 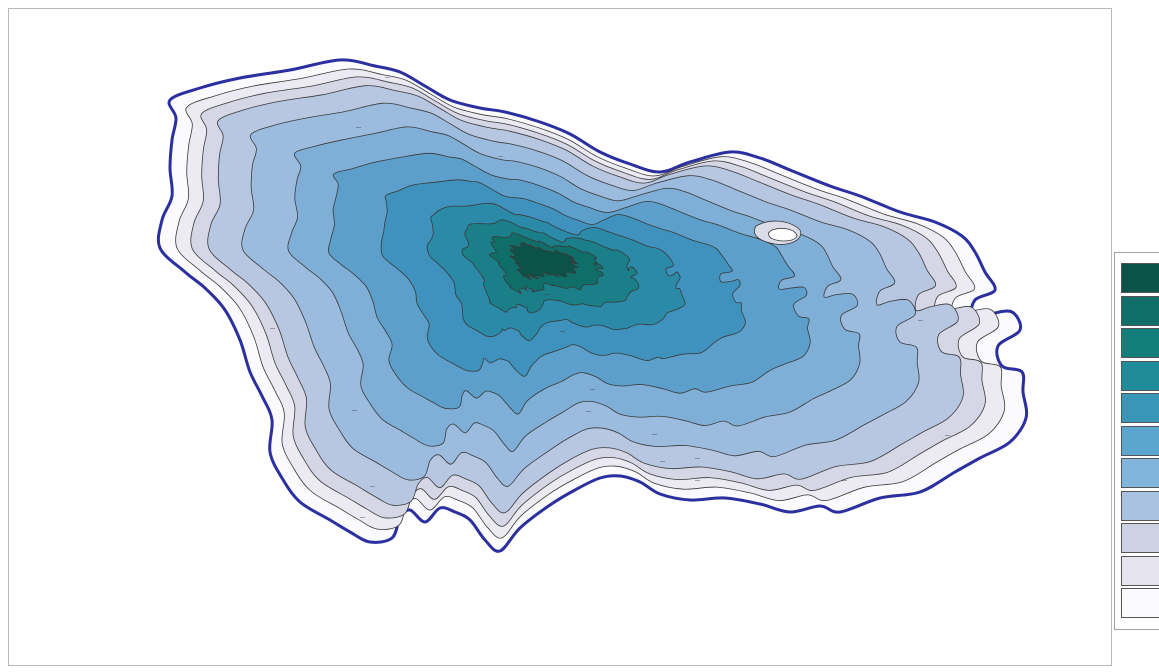 I want to click on island, so click(x=778, y=232).